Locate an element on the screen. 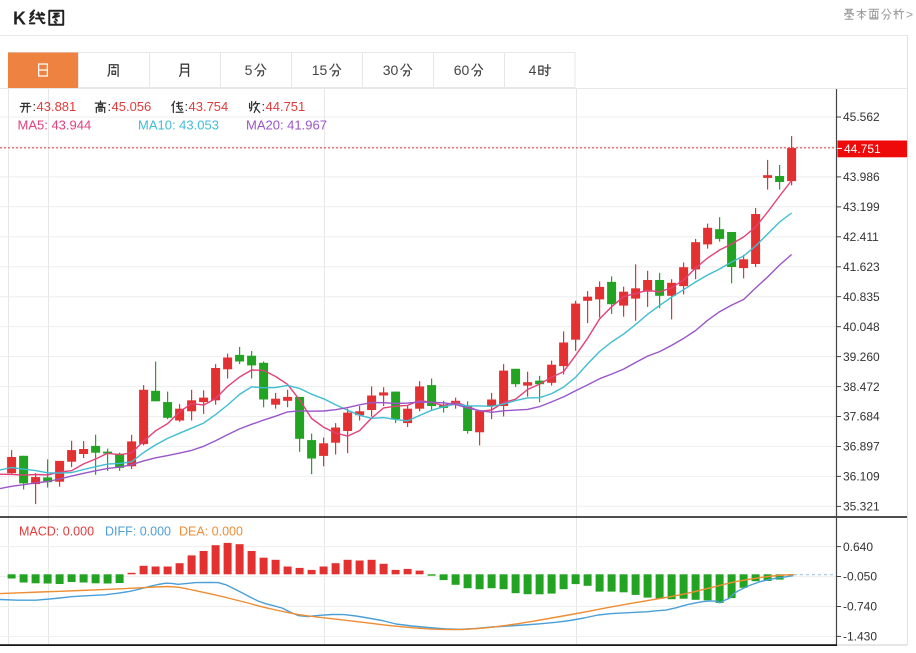 This screenshot has height=653, width=916. svg-text: 42.411 is located at coordinates (861, 237).